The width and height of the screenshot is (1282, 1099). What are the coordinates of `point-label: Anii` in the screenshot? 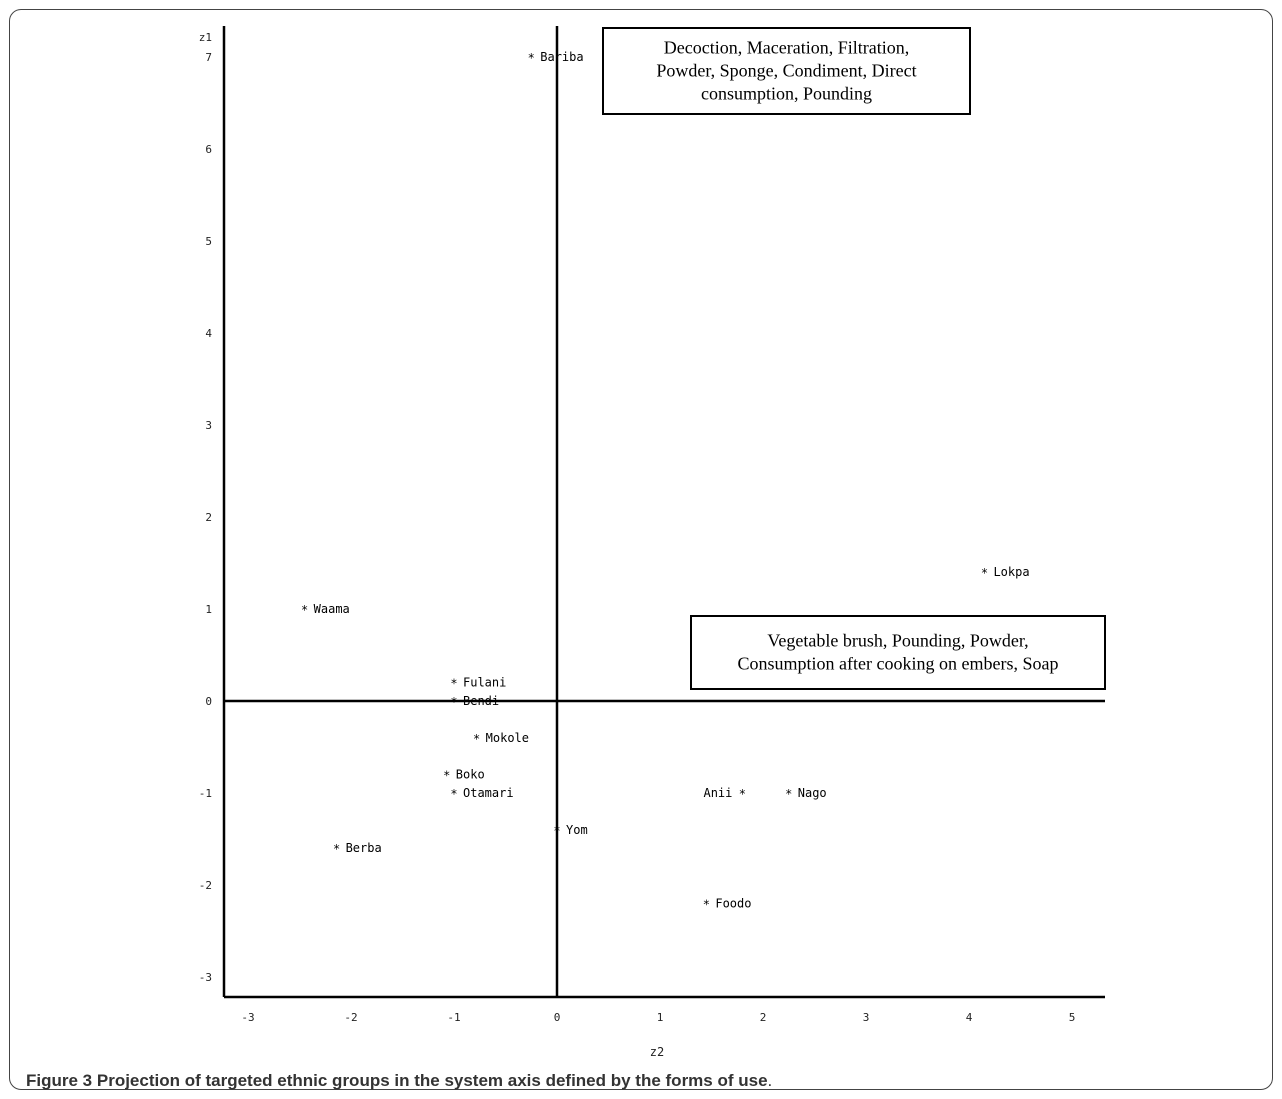 It's located at (717, 793).